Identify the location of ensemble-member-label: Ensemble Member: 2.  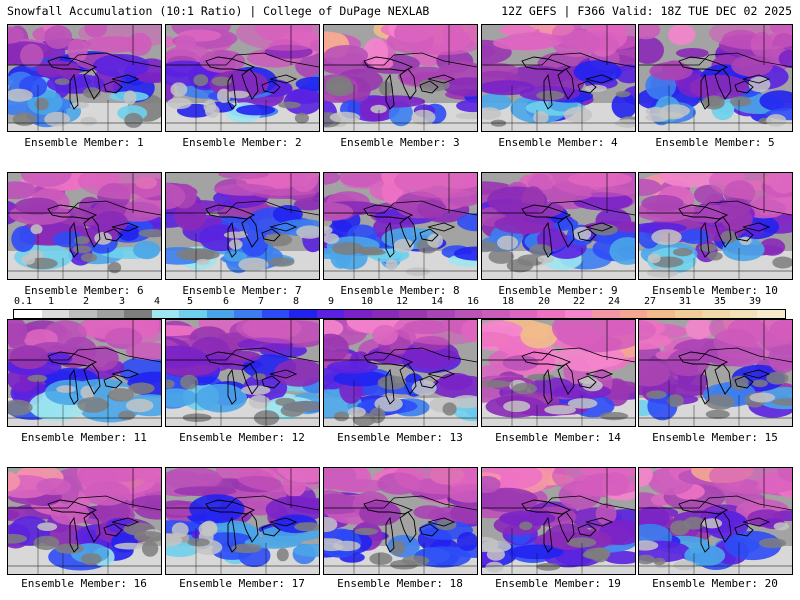
(242, 142).